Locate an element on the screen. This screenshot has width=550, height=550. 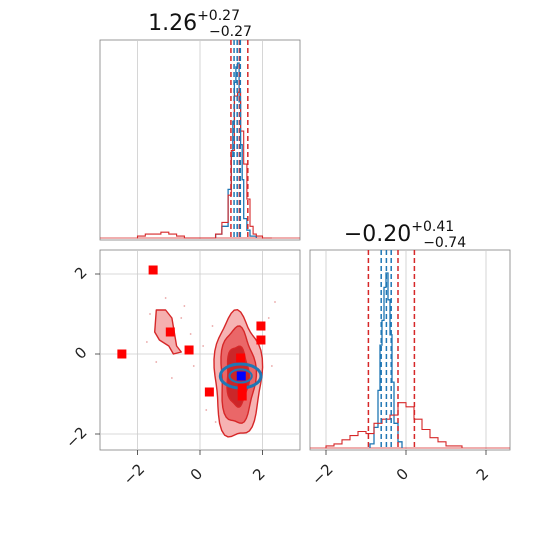
param1-title: 1.26+0.27 −0.27 is located at coordinates (200, 24).